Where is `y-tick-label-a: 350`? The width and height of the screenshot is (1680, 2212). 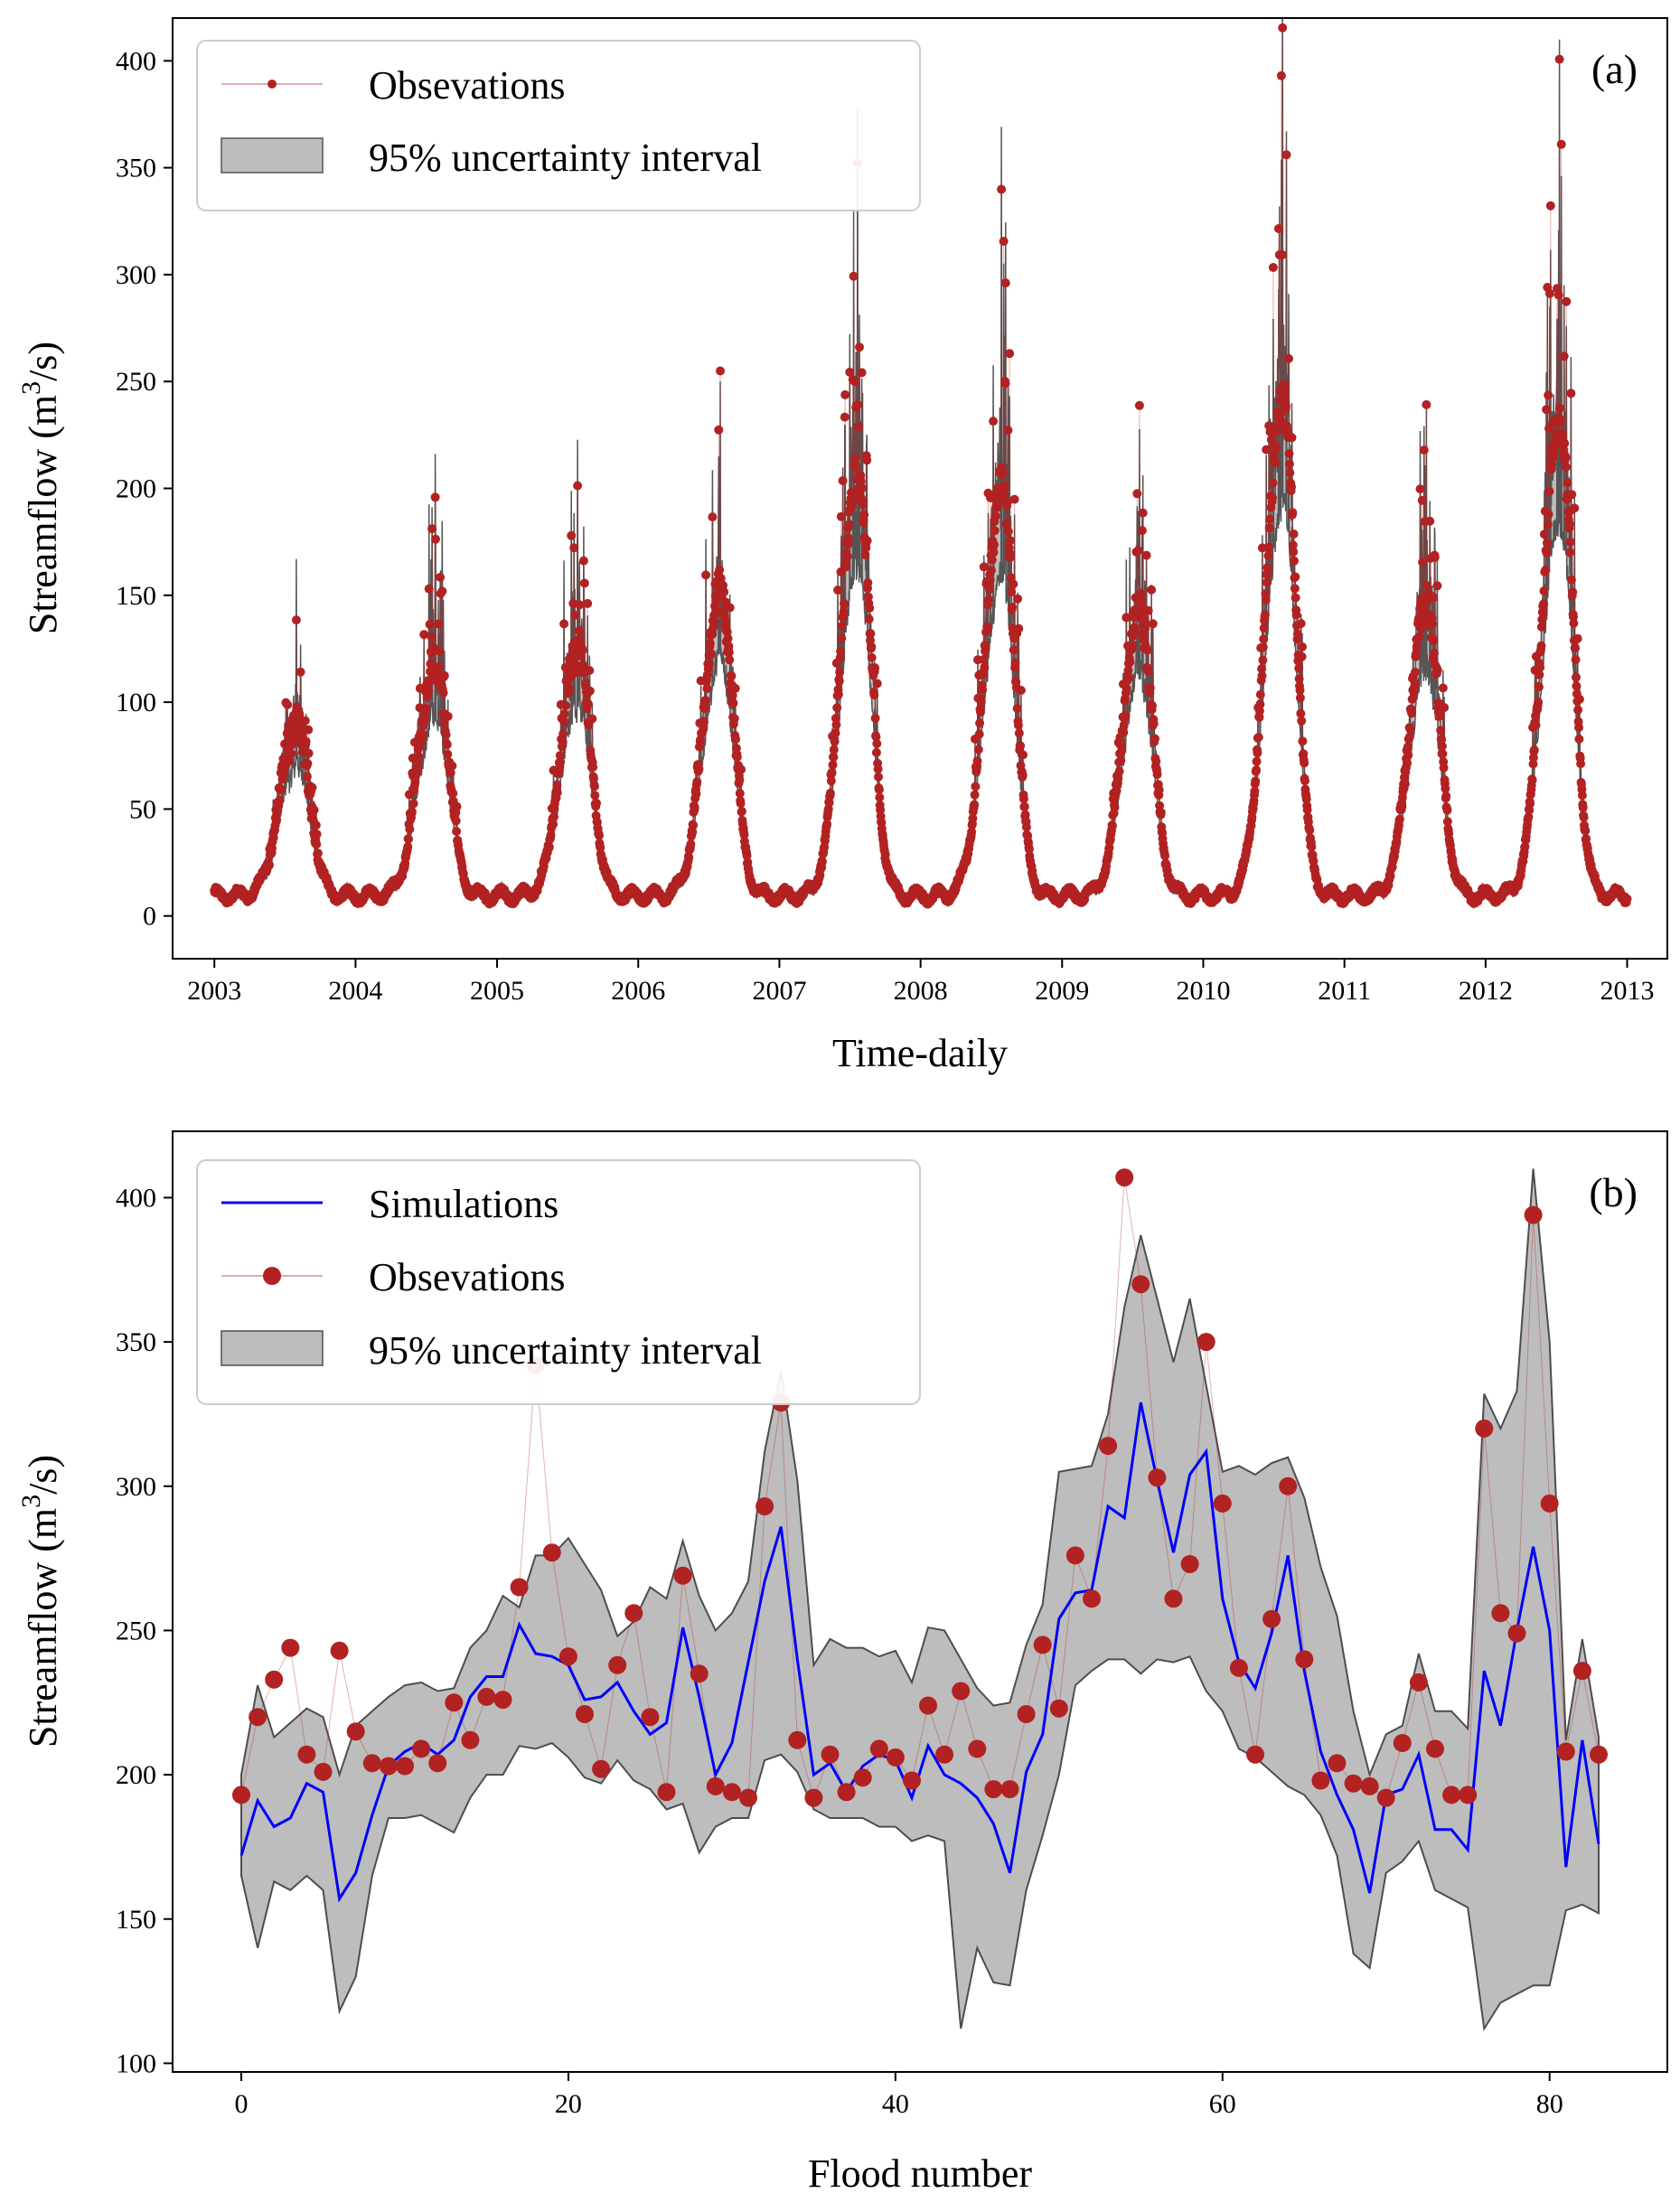 y-tick-label-a: 350 is located at coordinates (136, 168).